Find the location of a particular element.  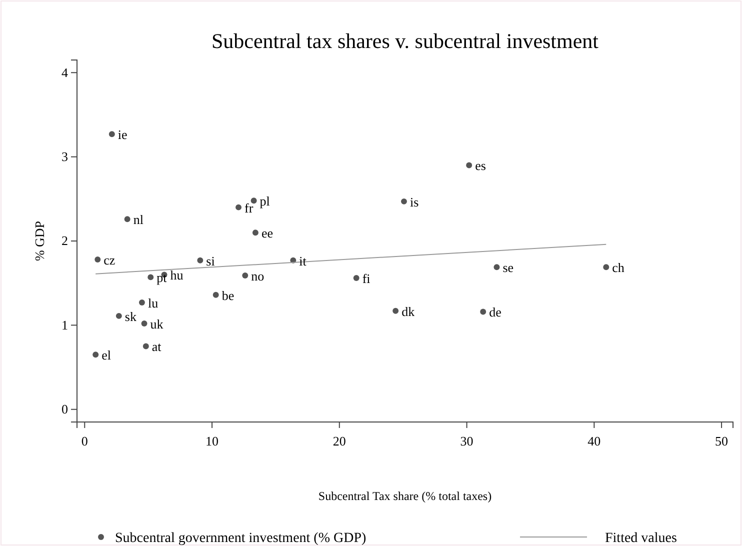

annotation: hu is located at coordinates (177, 275).